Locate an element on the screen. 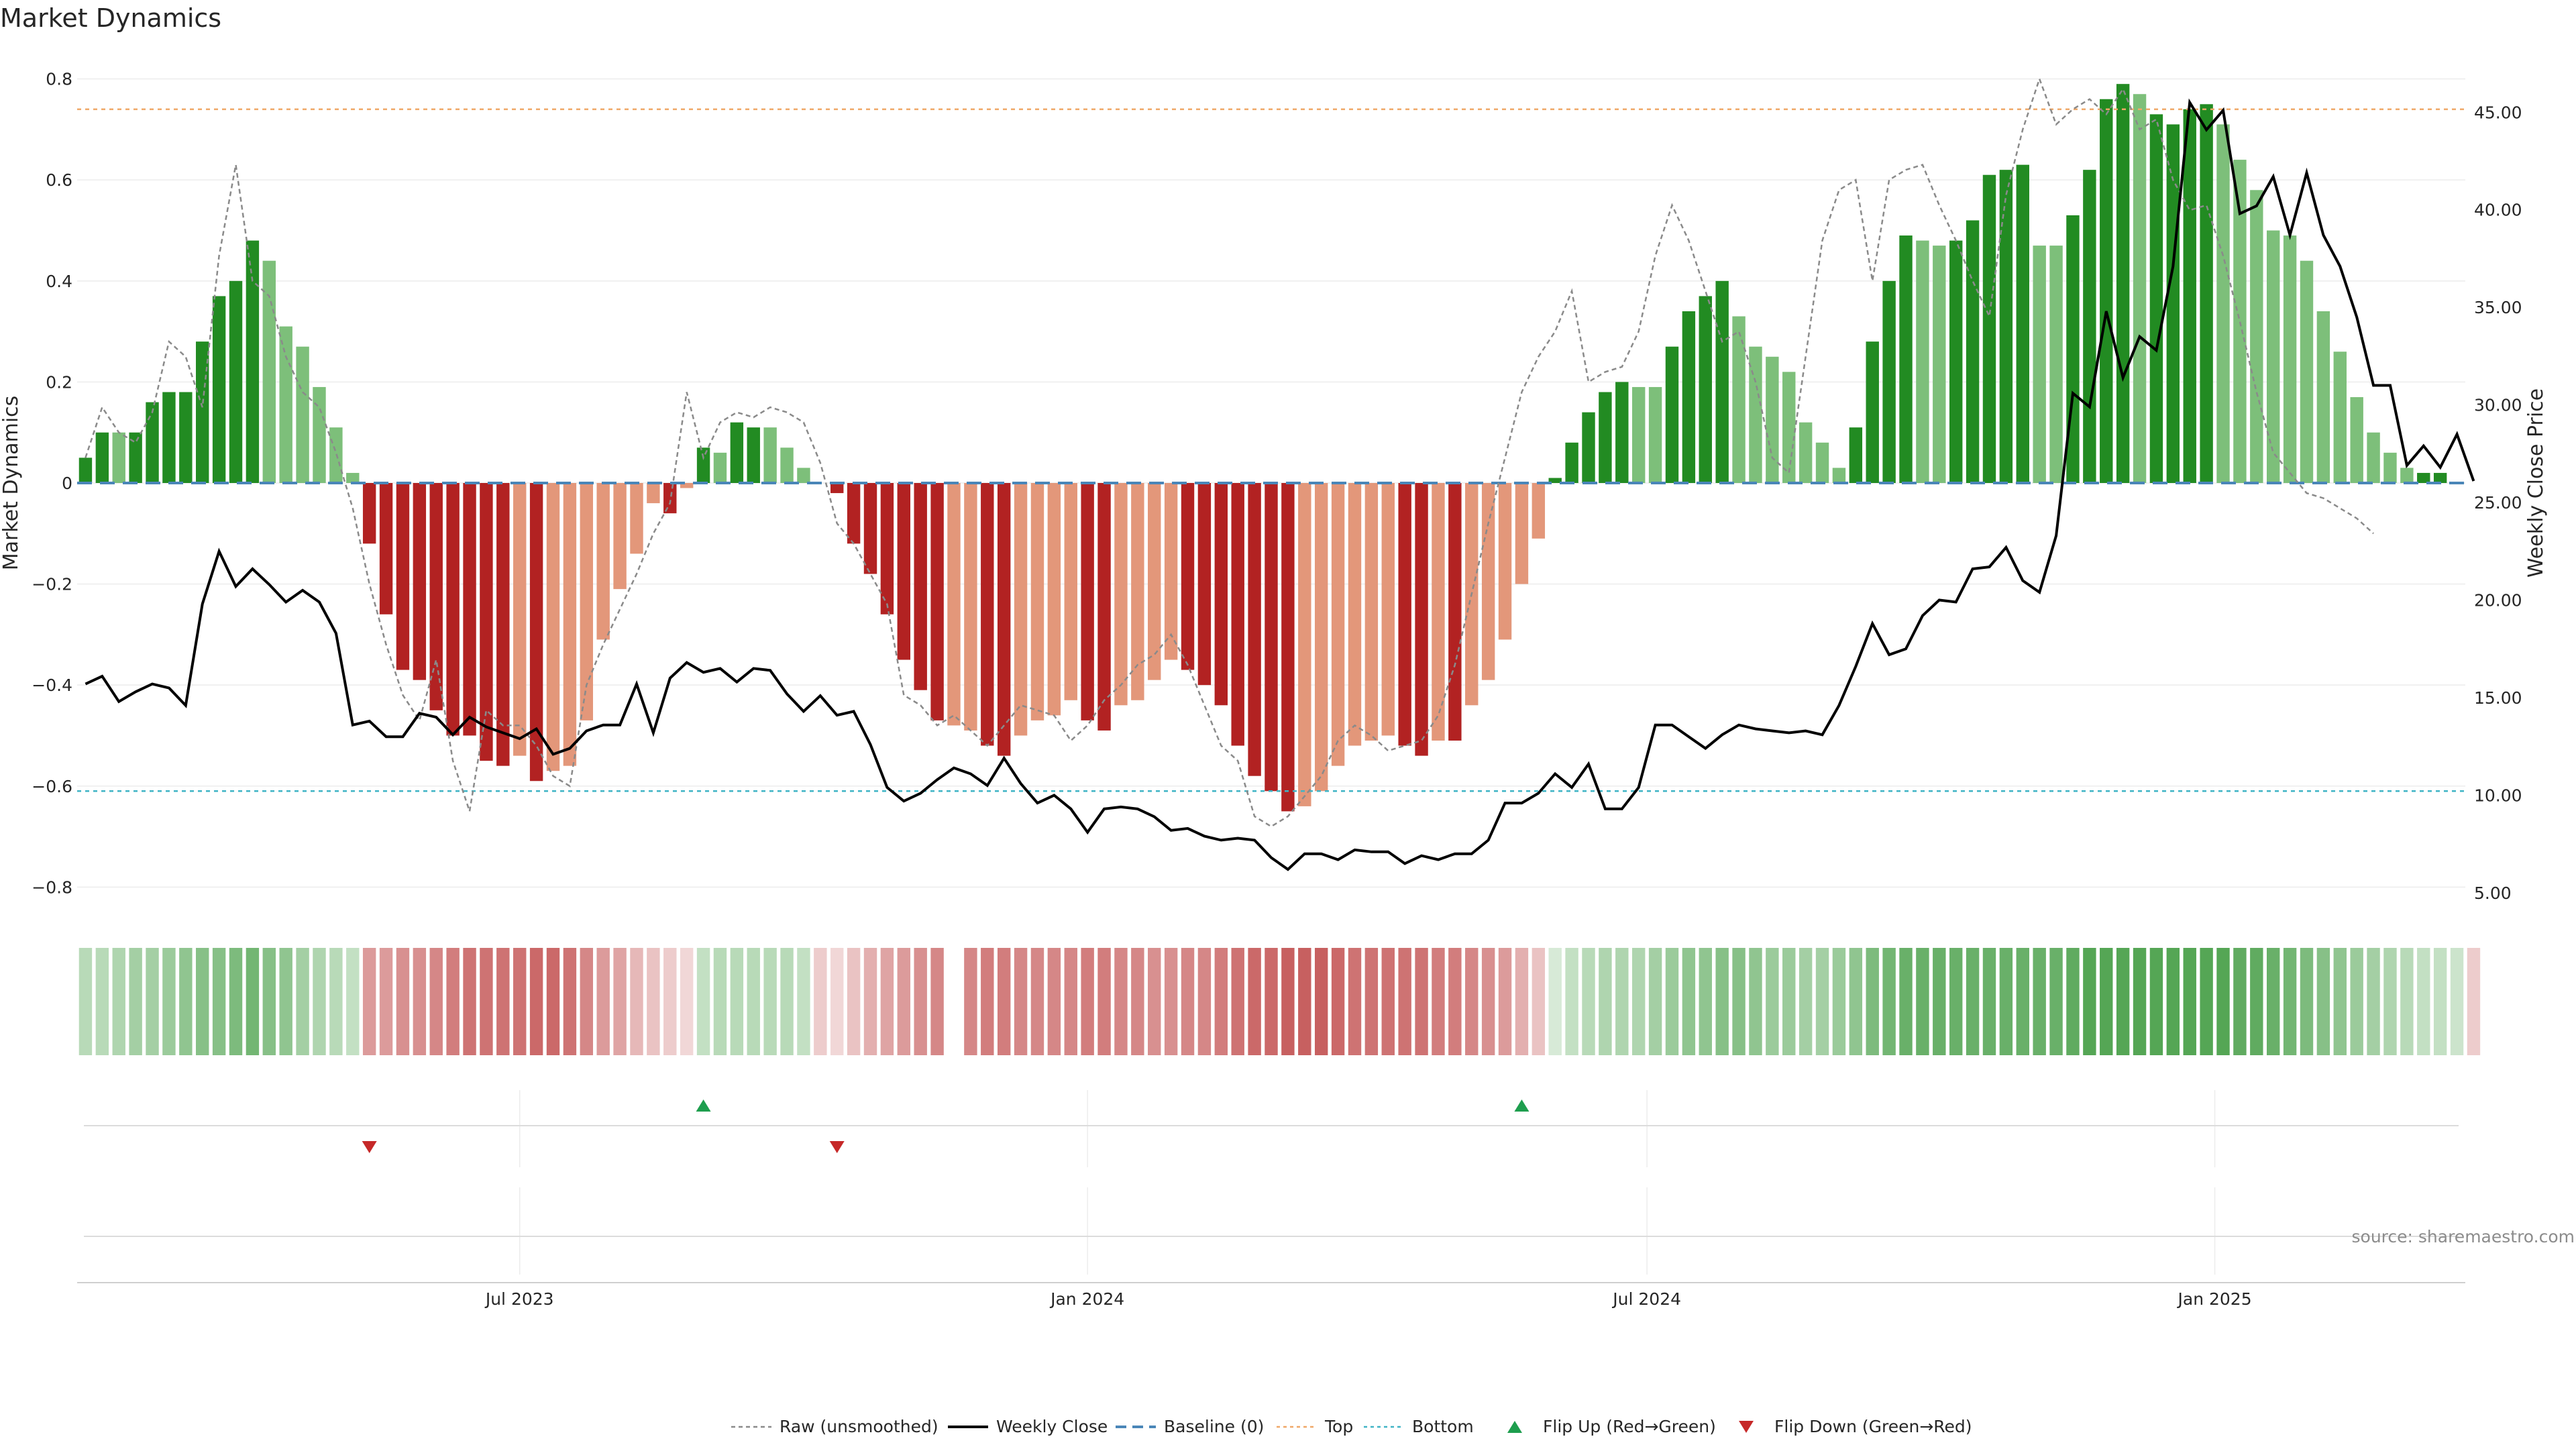 The height and width of the screenshot is (1449, 2576). empty-panel is located at coordinates (1271, 1231).